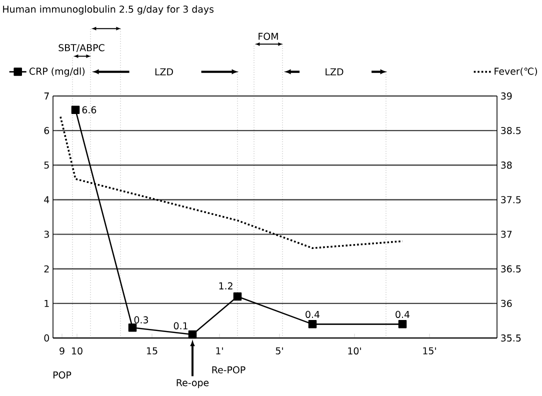 This screenshot has height=396, width=542. I want to click on legend-label: CRP (mg/dl), so click(57, 72).